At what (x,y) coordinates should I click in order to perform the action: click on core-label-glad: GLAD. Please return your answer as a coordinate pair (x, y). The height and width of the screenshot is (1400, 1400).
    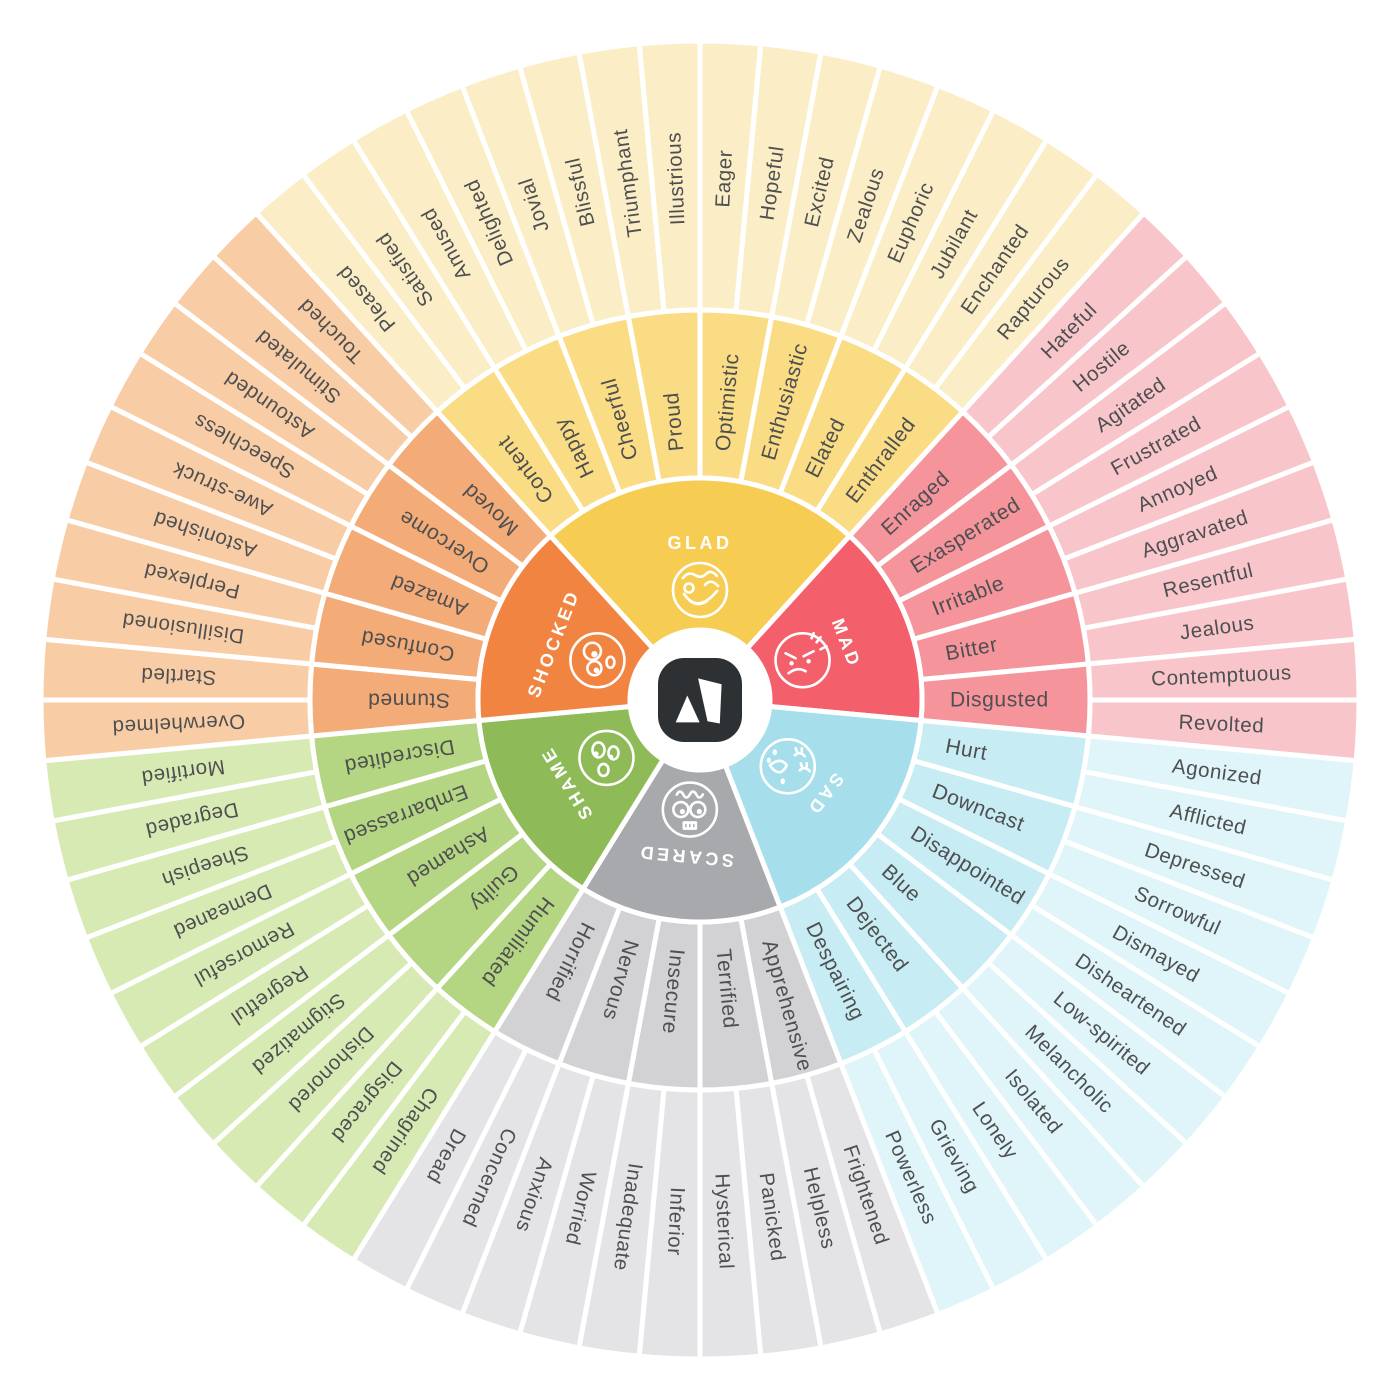
    Looking at the image, I should click on (700, 543).